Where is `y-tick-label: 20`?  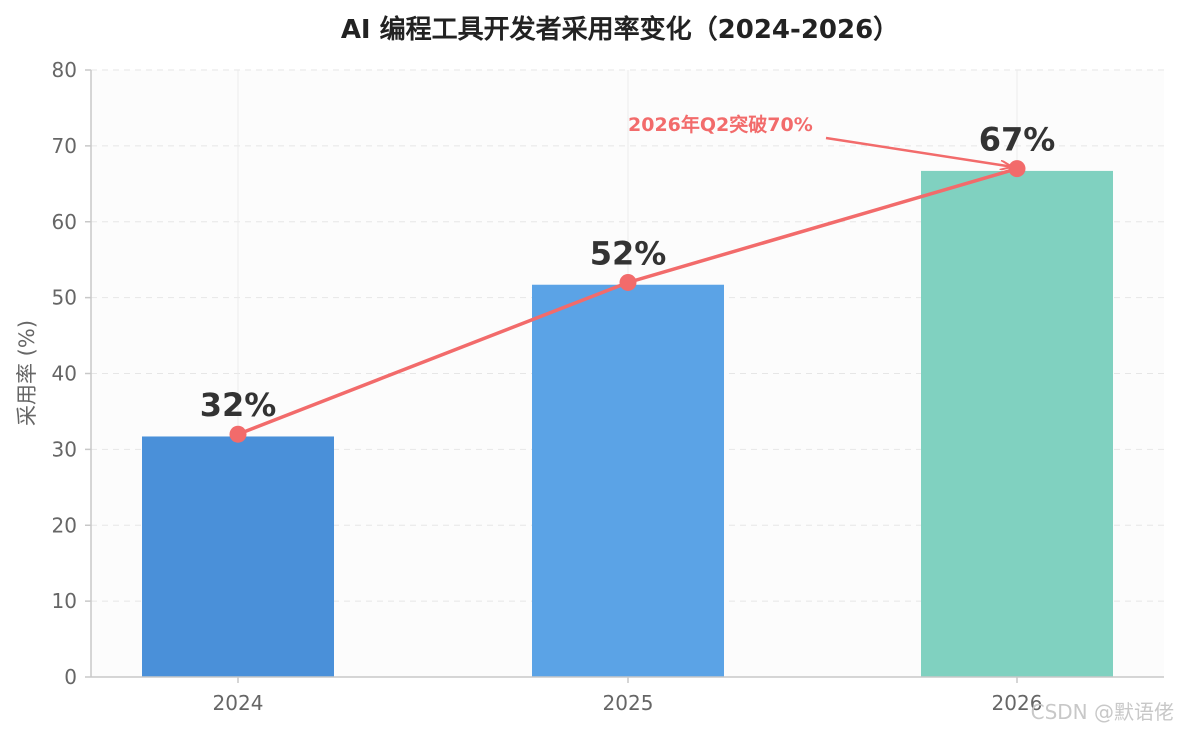 y-tick-label: 20 is located at coordinates (64, 525).